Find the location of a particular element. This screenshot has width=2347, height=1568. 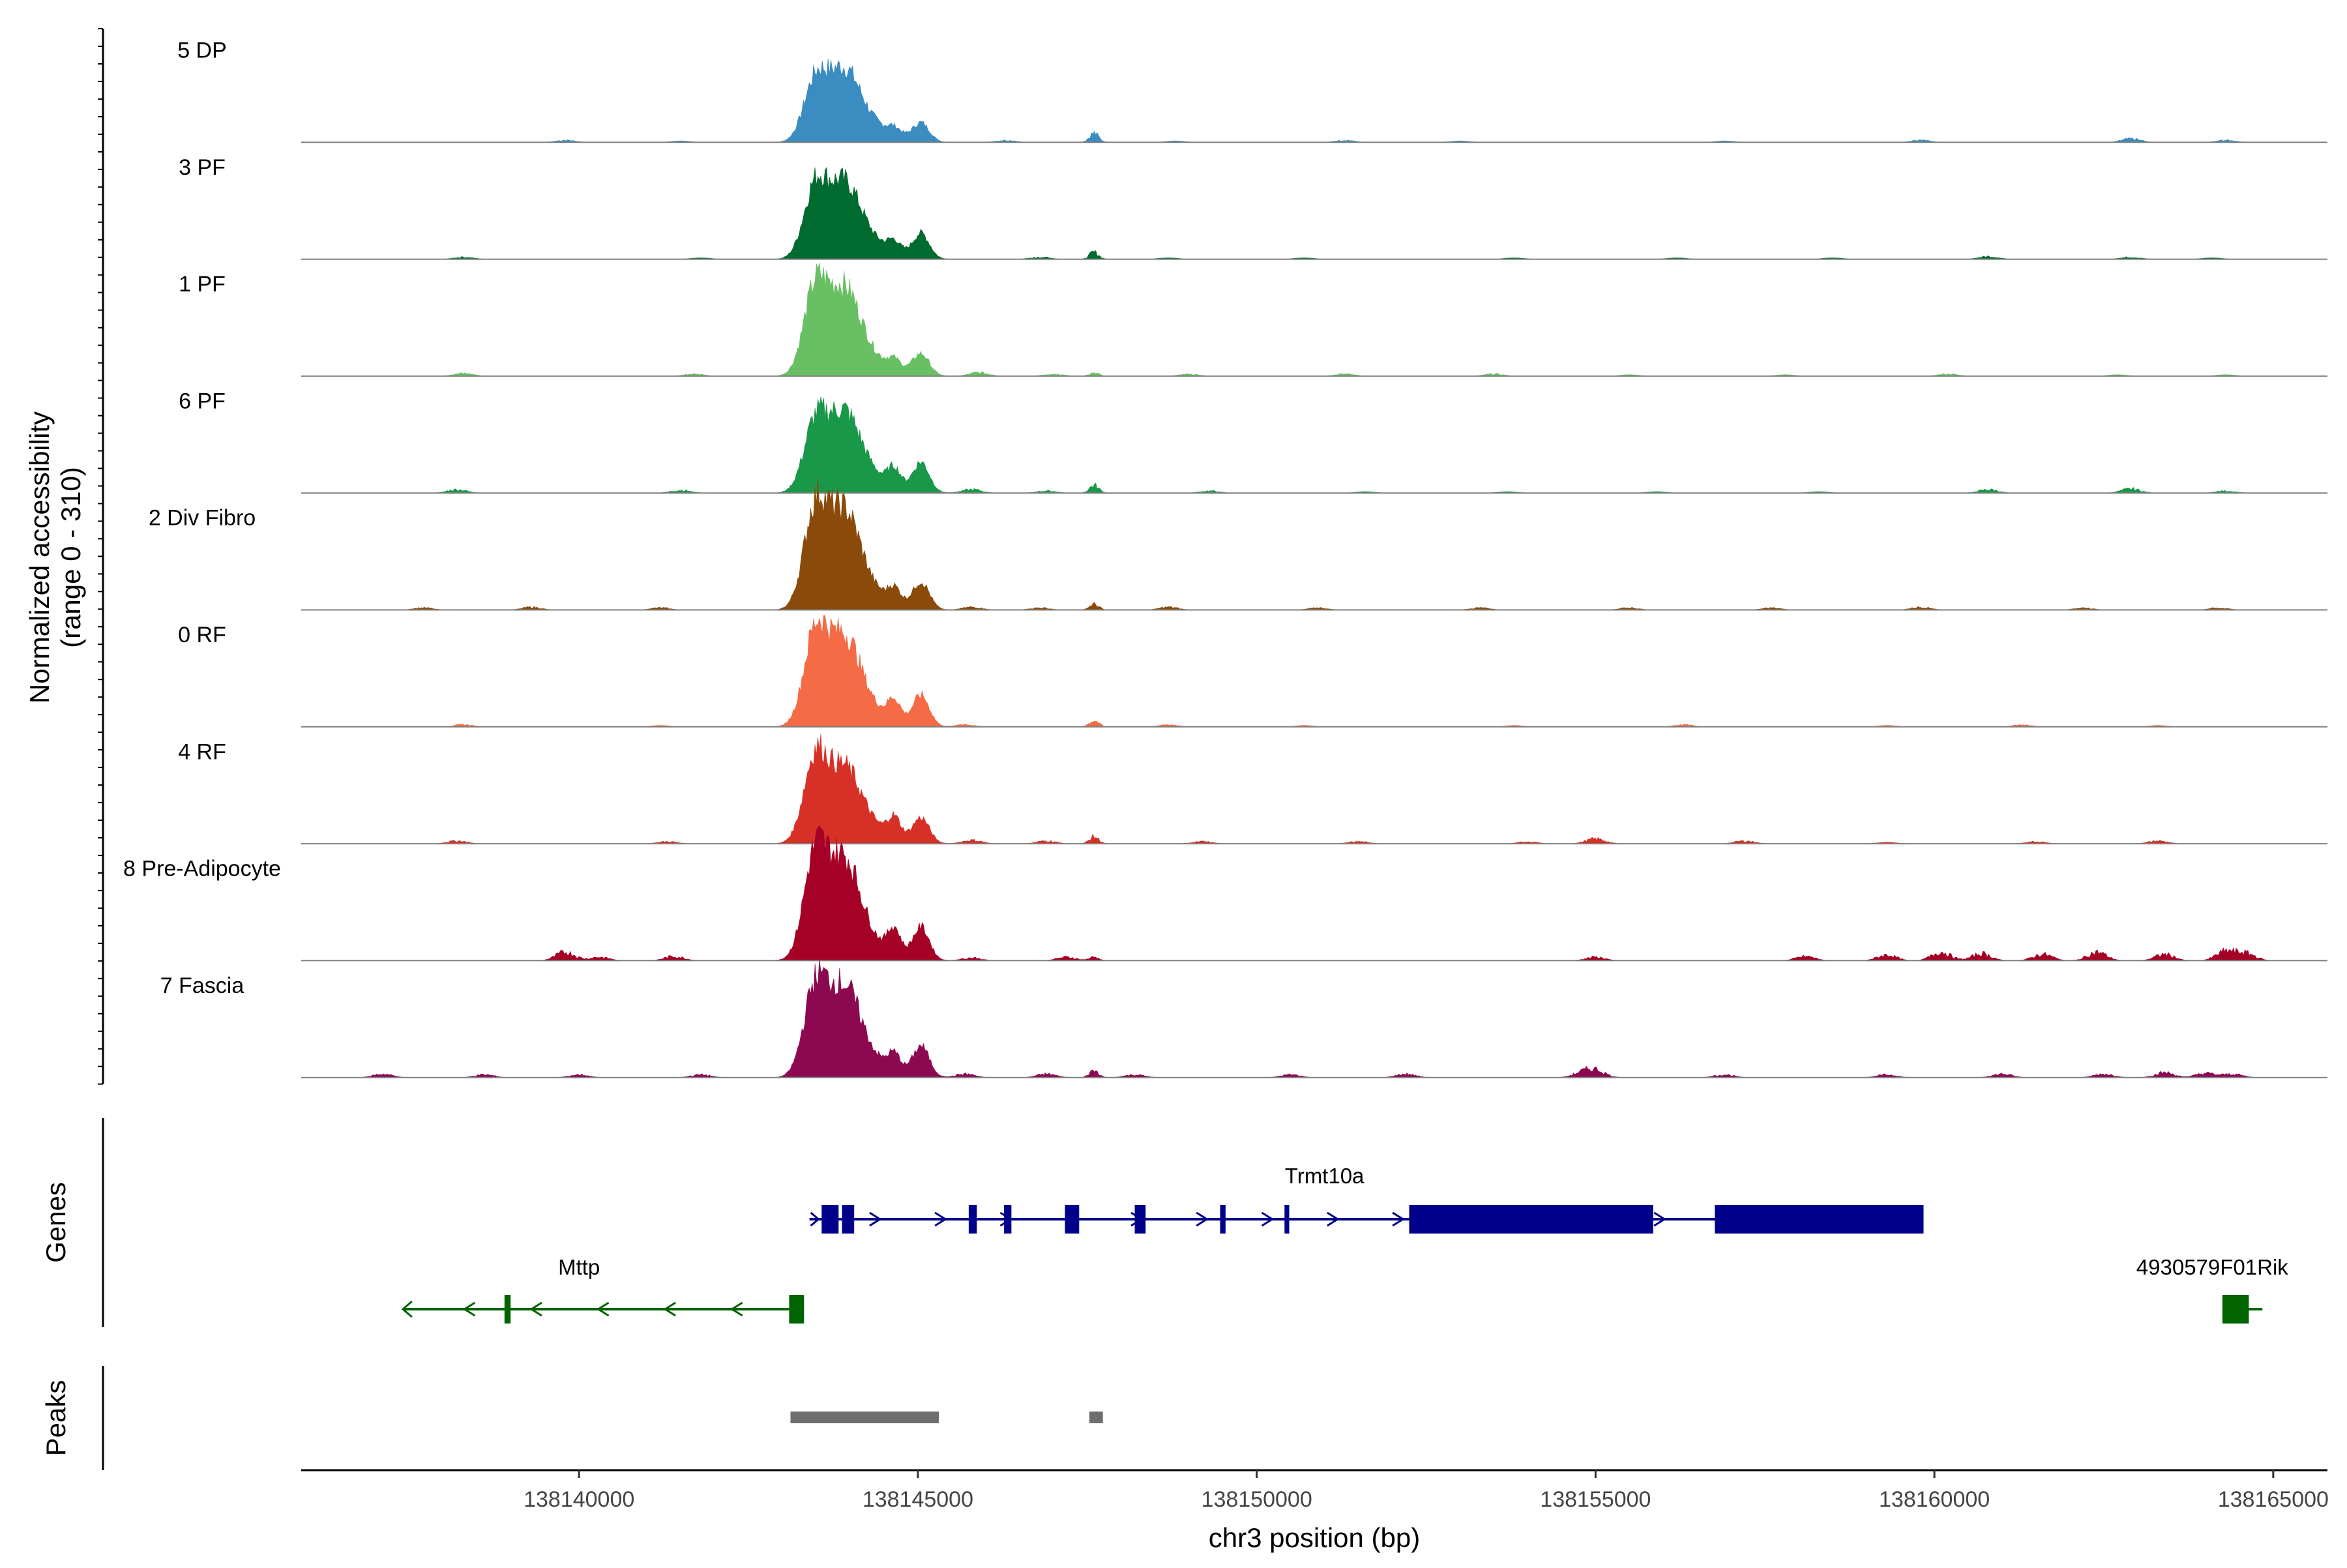

x-axis-tick-label: 138165000 is located at coordinates (2273, 1500).